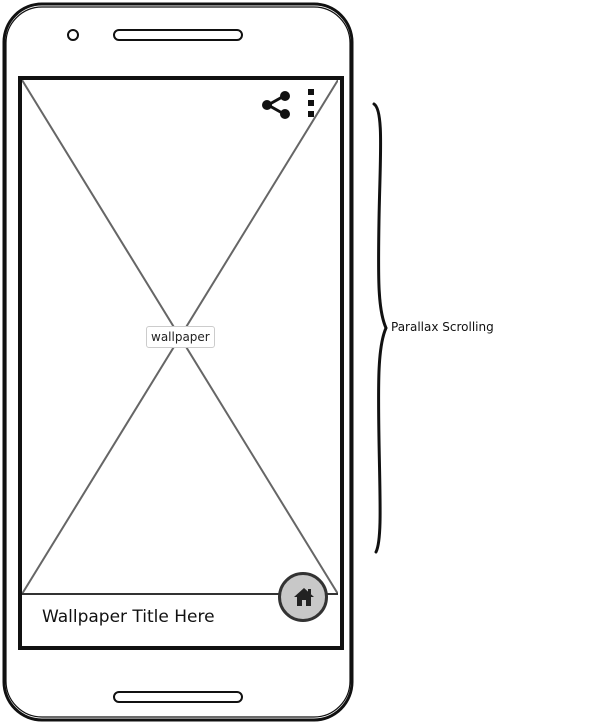 This screenshot has width=602, height=725. I want to click on parallax-brace, so click(380, 329).